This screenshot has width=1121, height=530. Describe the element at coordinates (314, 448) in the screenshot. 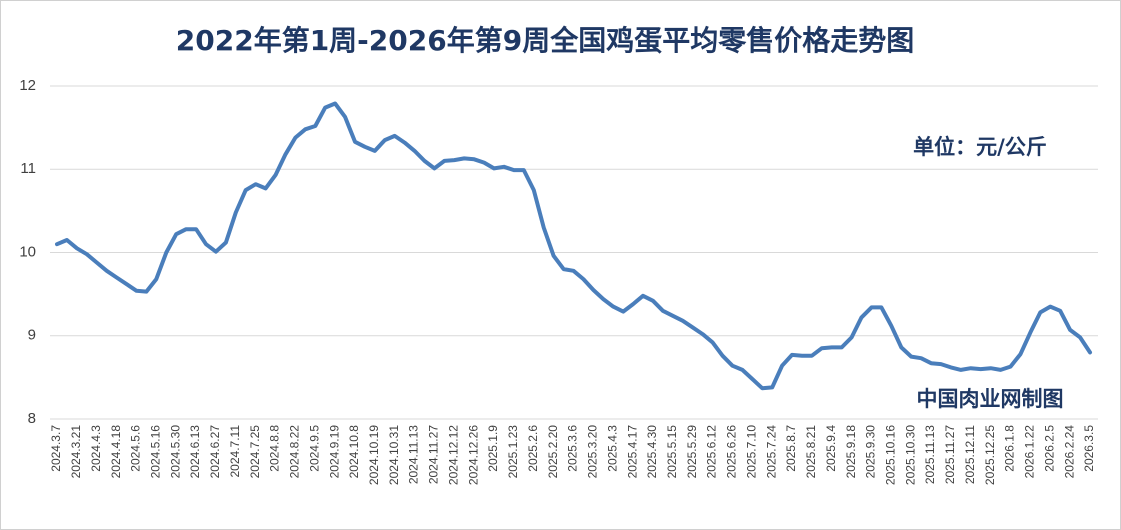

I see `x-tick-label: 2024.9.5` at that location.